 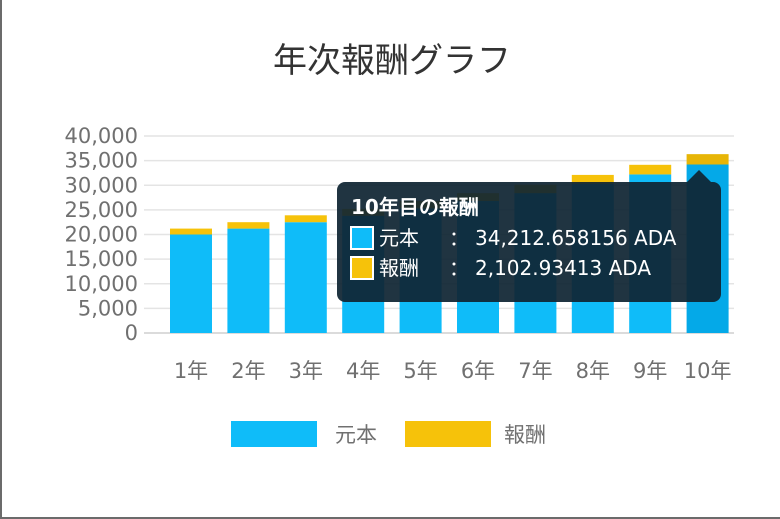 I want to click on tooltip-series-label: 報酬, so click(x=399, y=268).